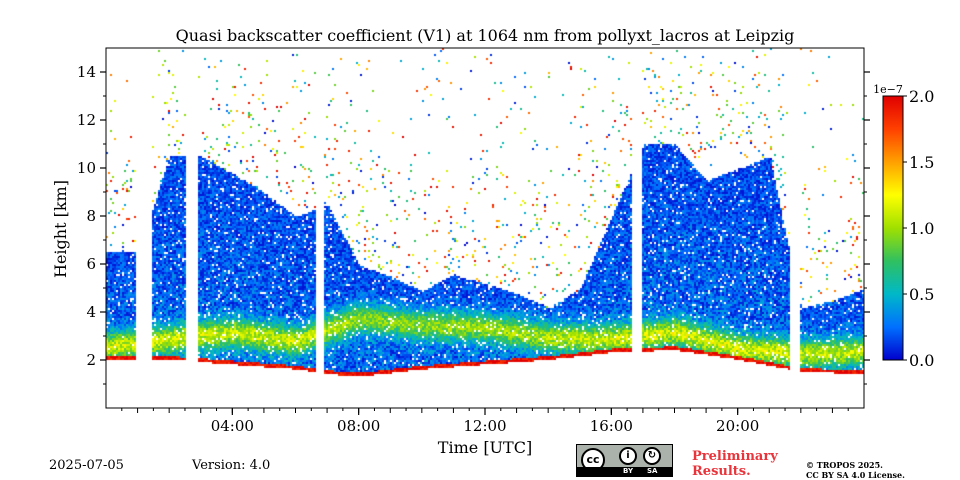  I want to click on y-tick-label: 14, so click(86, 72).